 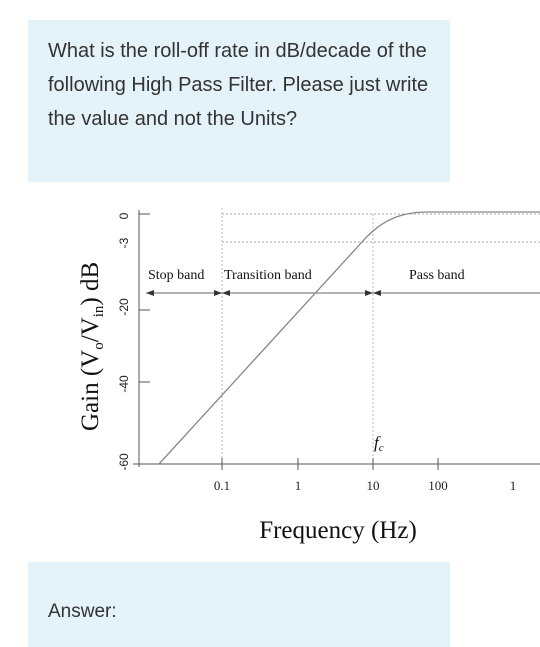 I want to click on answer-label: Answer:, so click(x=82, y=611).